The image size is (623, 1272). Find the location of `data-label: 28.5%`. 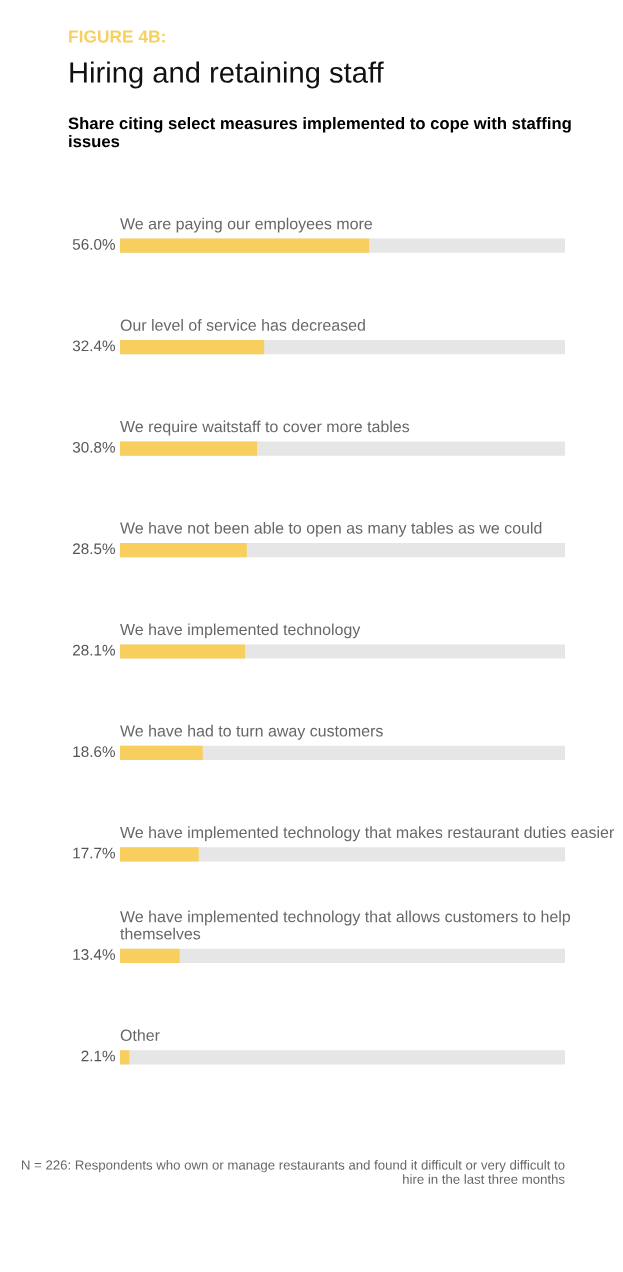

data-label: 28.5% is located at coordinates (94, 549).